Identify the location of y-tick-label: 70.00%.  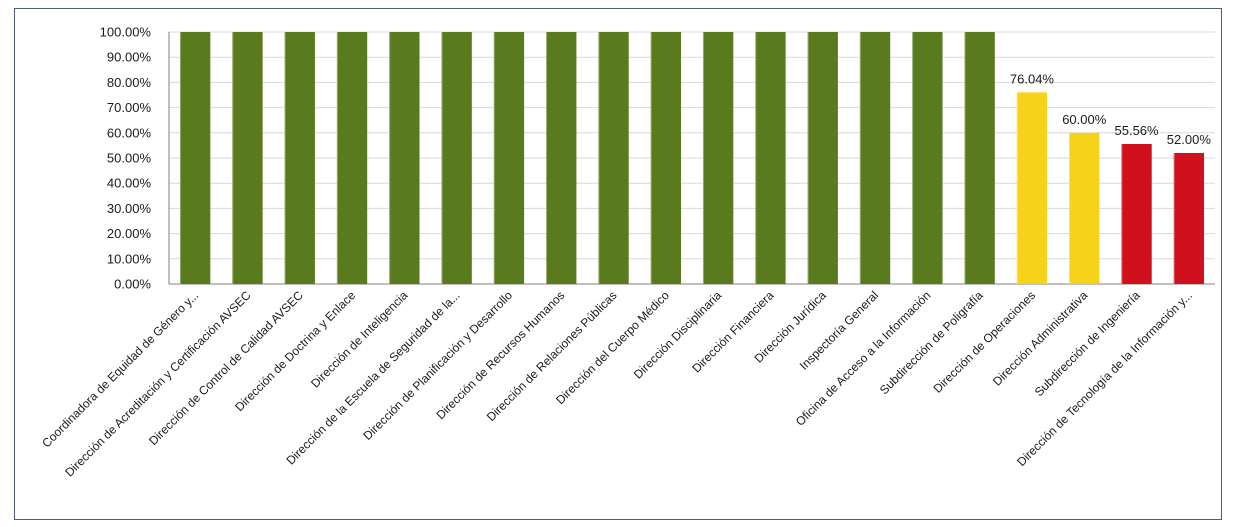
(129, 107).